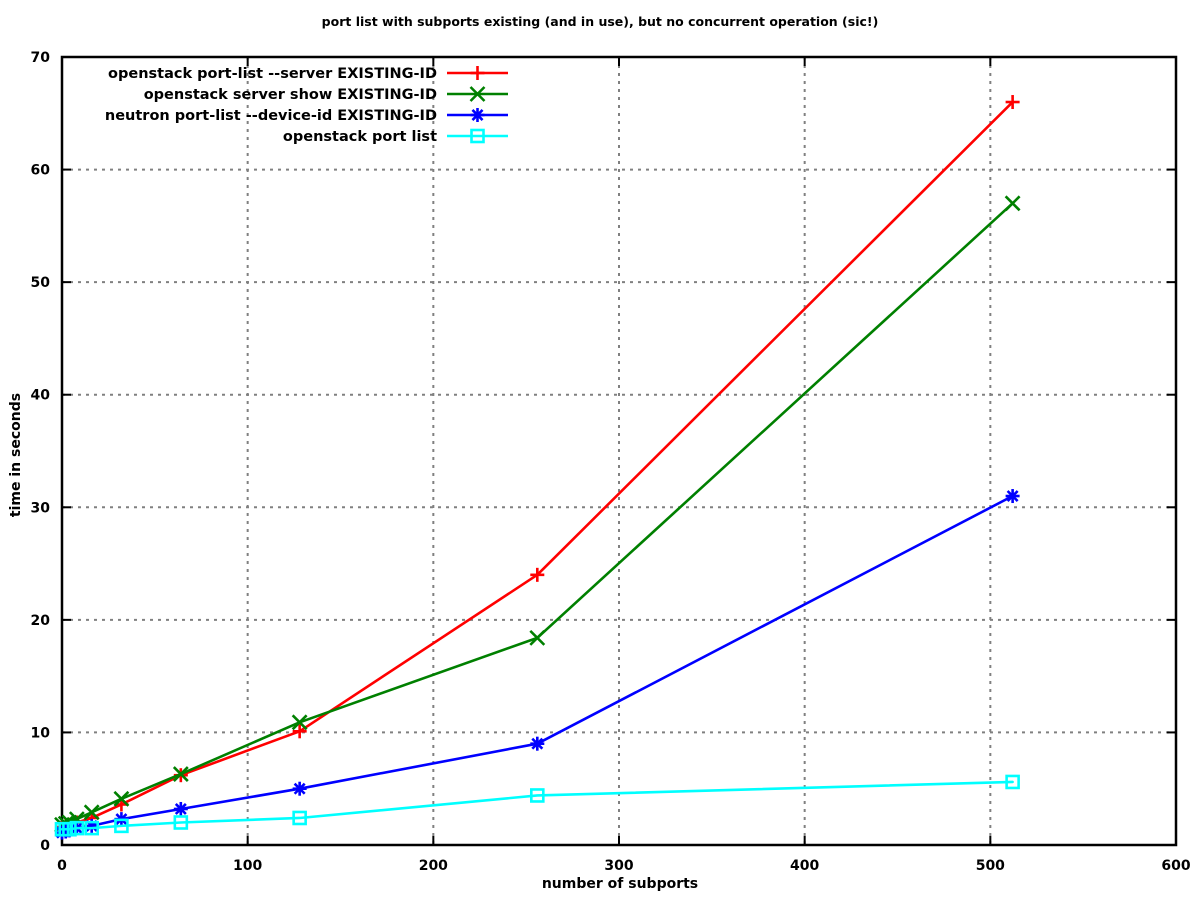  Describe the element at coordinates (618, 866) in the screenshot. I see `x-tick-label: 300` at that location.